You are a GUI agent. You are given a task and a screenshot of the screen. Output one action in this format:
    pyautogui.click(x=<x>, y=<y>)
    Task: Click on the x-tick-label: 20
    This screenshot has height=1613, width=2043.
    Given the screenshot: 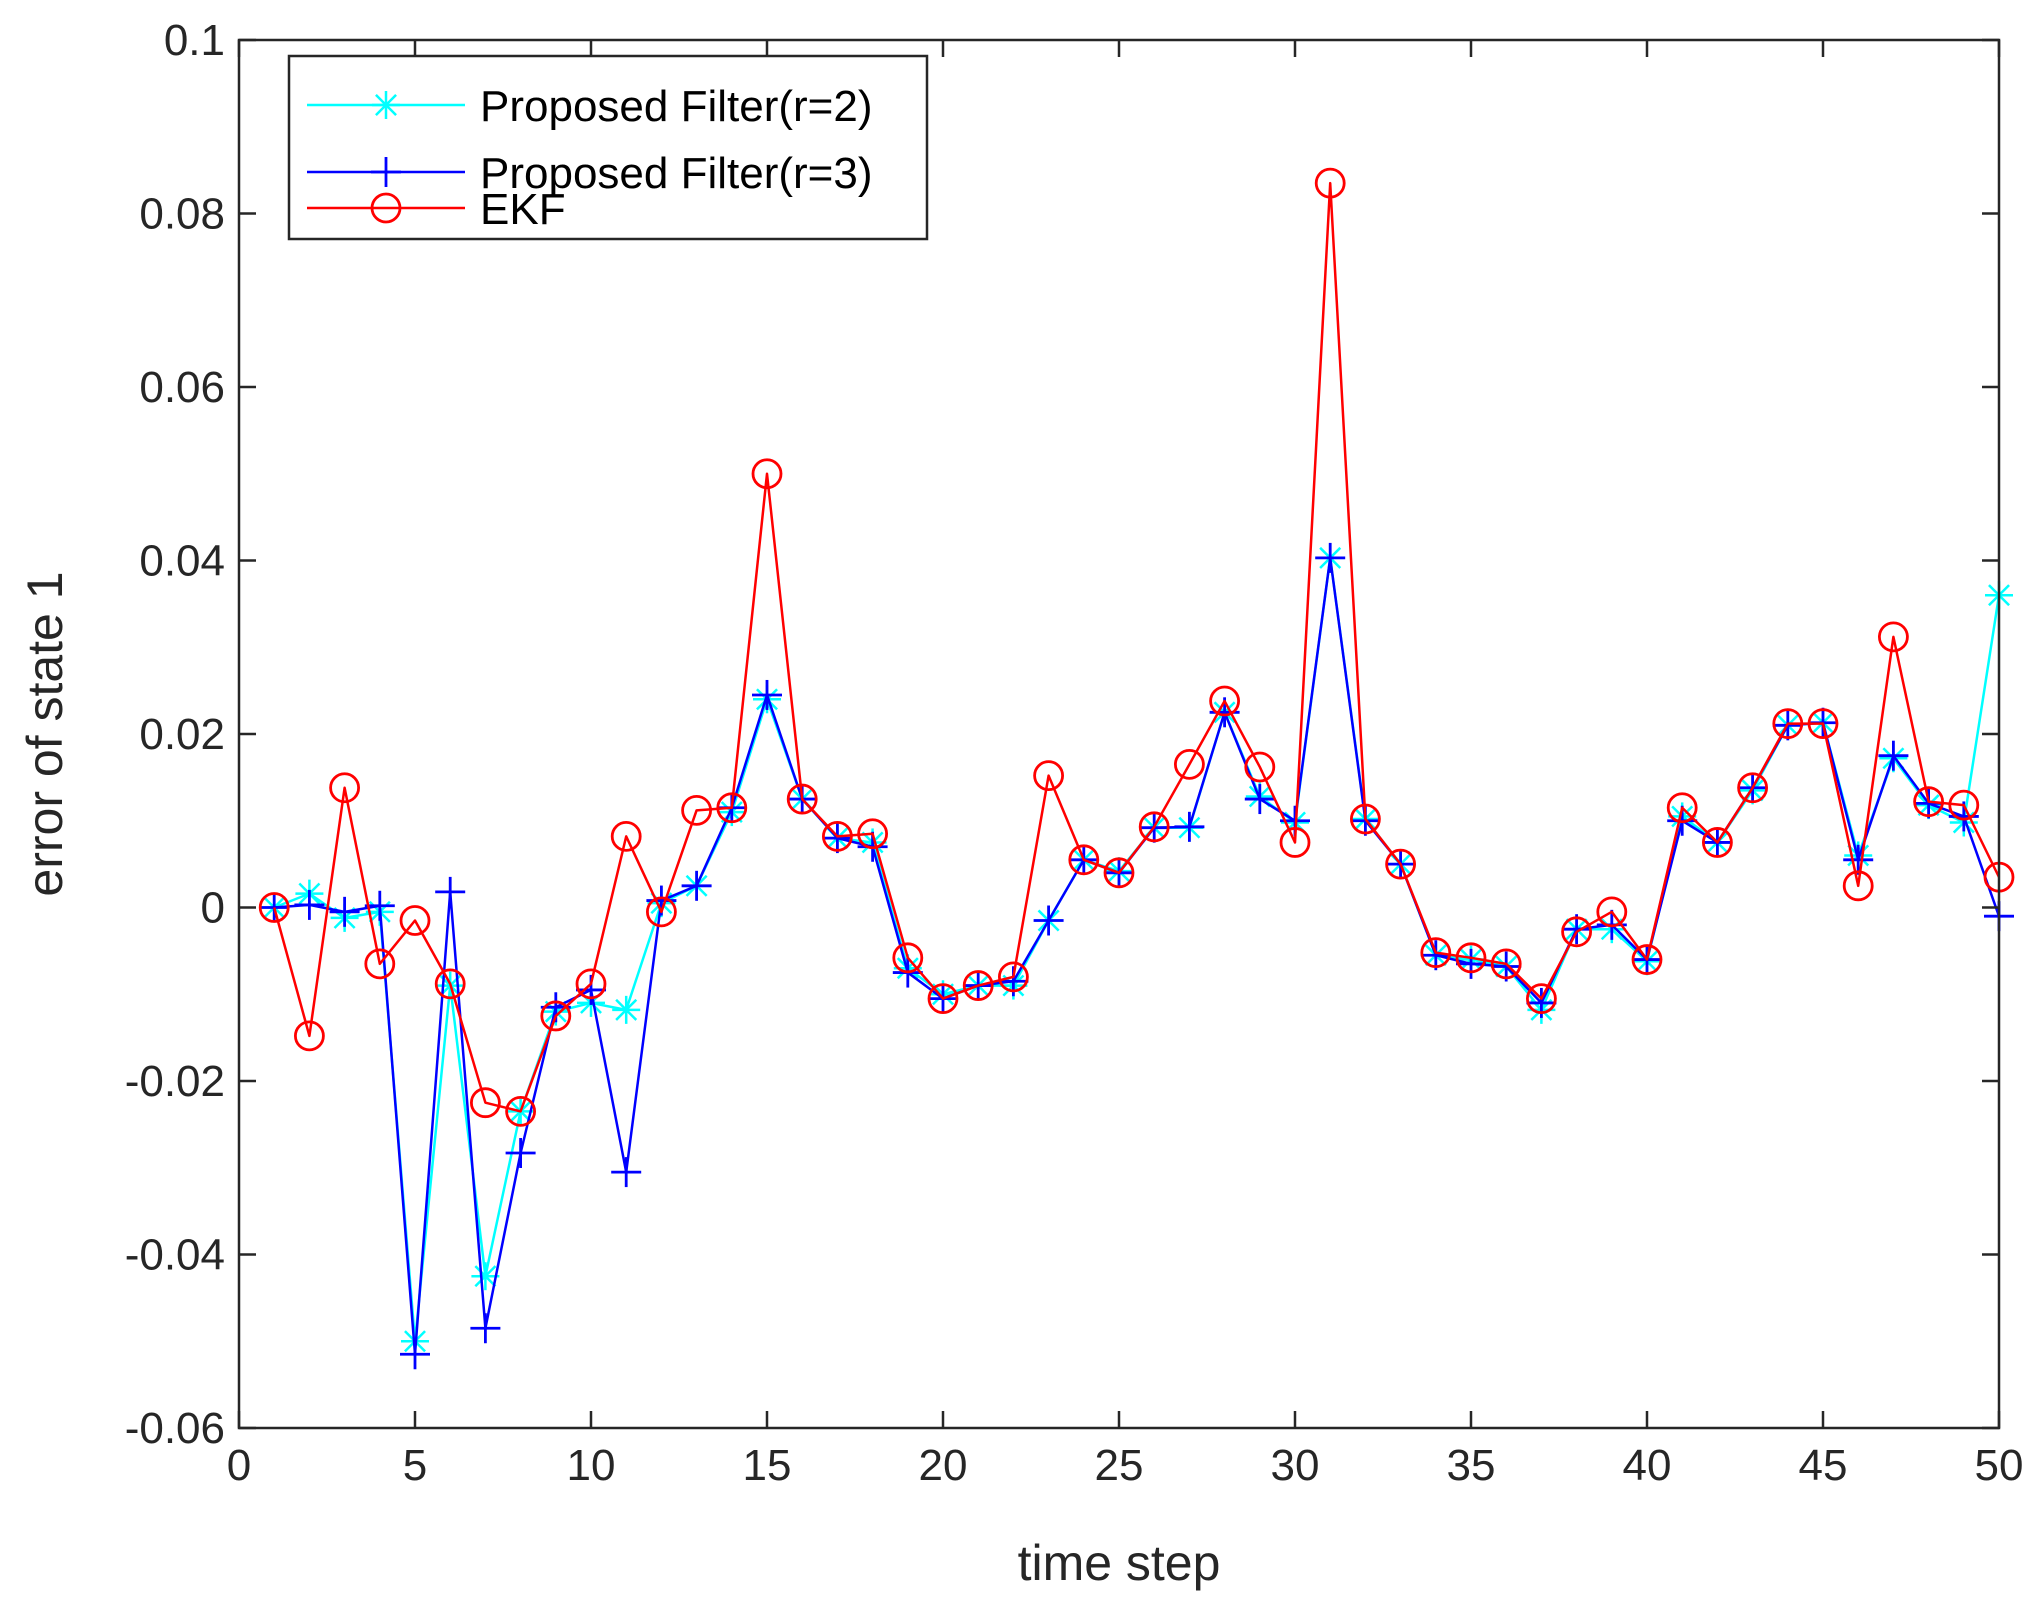 What is the action you would take?
    pyautogui.click(x=943, y=1465)
    